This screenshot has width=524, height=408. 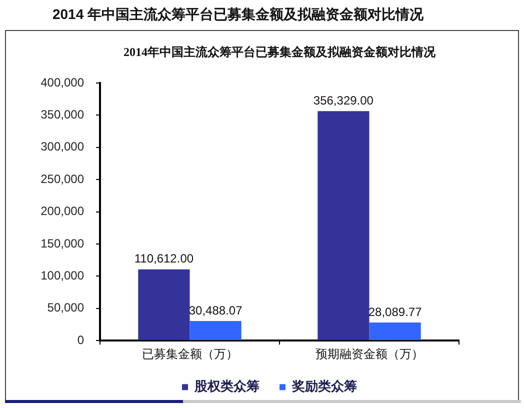 What do you see at coordinates (62, 179) in the screenshot?
I see `y-tick-label: 250,000` at bounding box center [62, 179].